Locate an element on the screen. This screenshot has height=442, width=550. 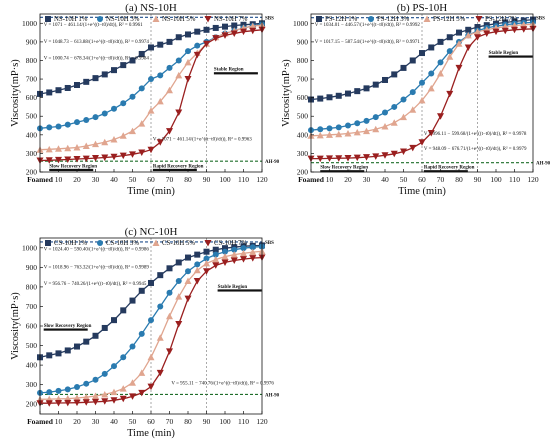
x-tick-label: Foamed is located at coordinates (40, 179).